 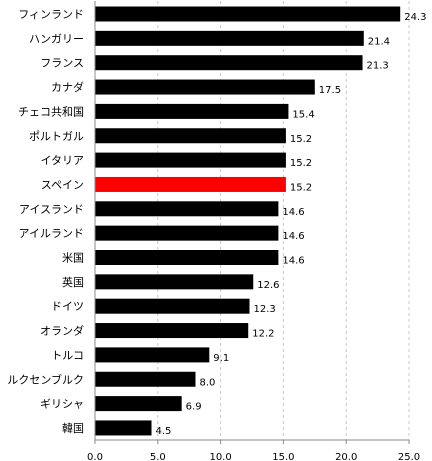 I want to click on category-label: アイスランド, so click(x=51, y=209).